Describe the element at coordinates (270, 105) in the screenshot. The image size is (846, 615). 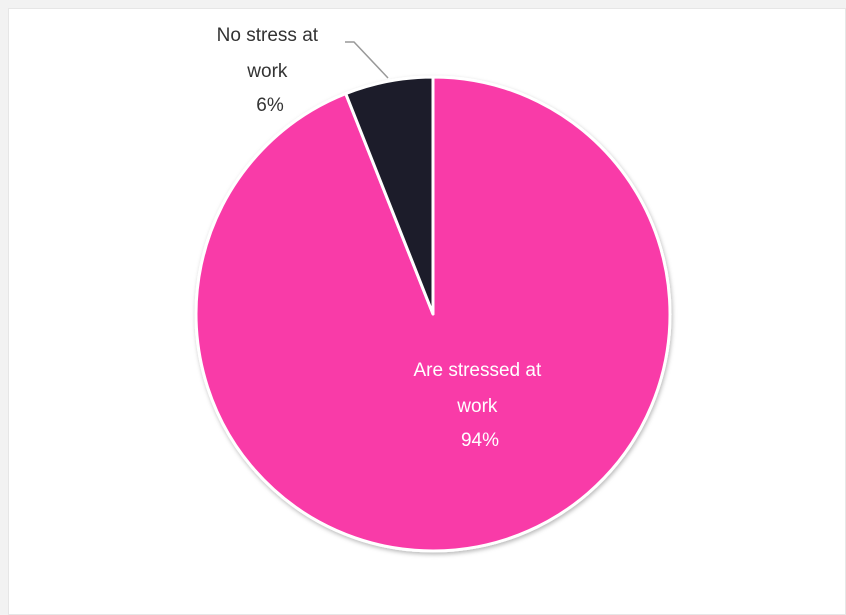
I see `slice-percent-label: 6%` at that location.